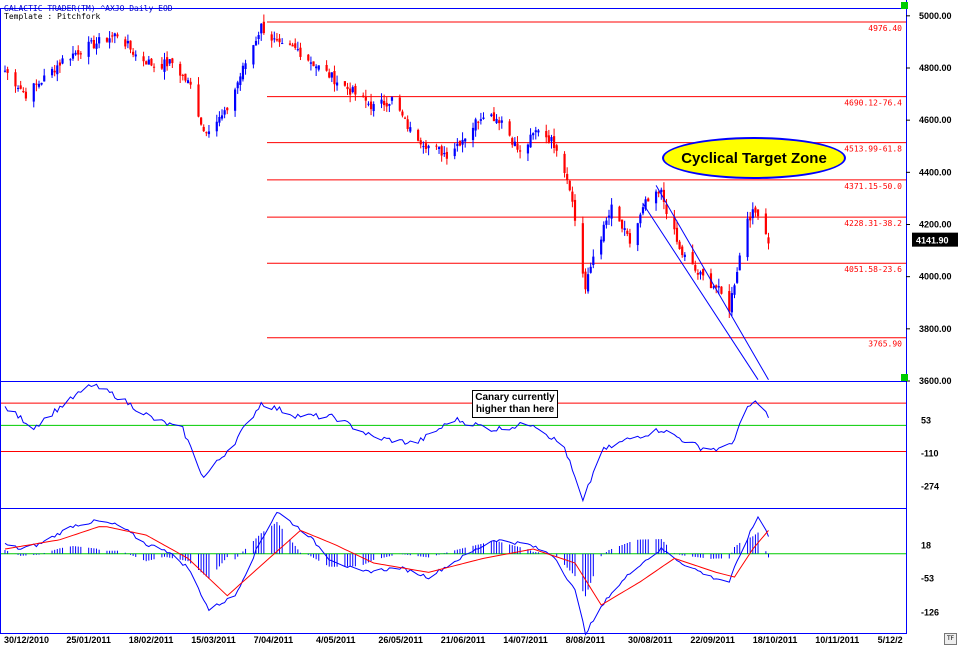 This screenshot has height=647, width=959. Describe the element at coordinates (935, 239) in the screenshot. I see `last-price-box` at that location.